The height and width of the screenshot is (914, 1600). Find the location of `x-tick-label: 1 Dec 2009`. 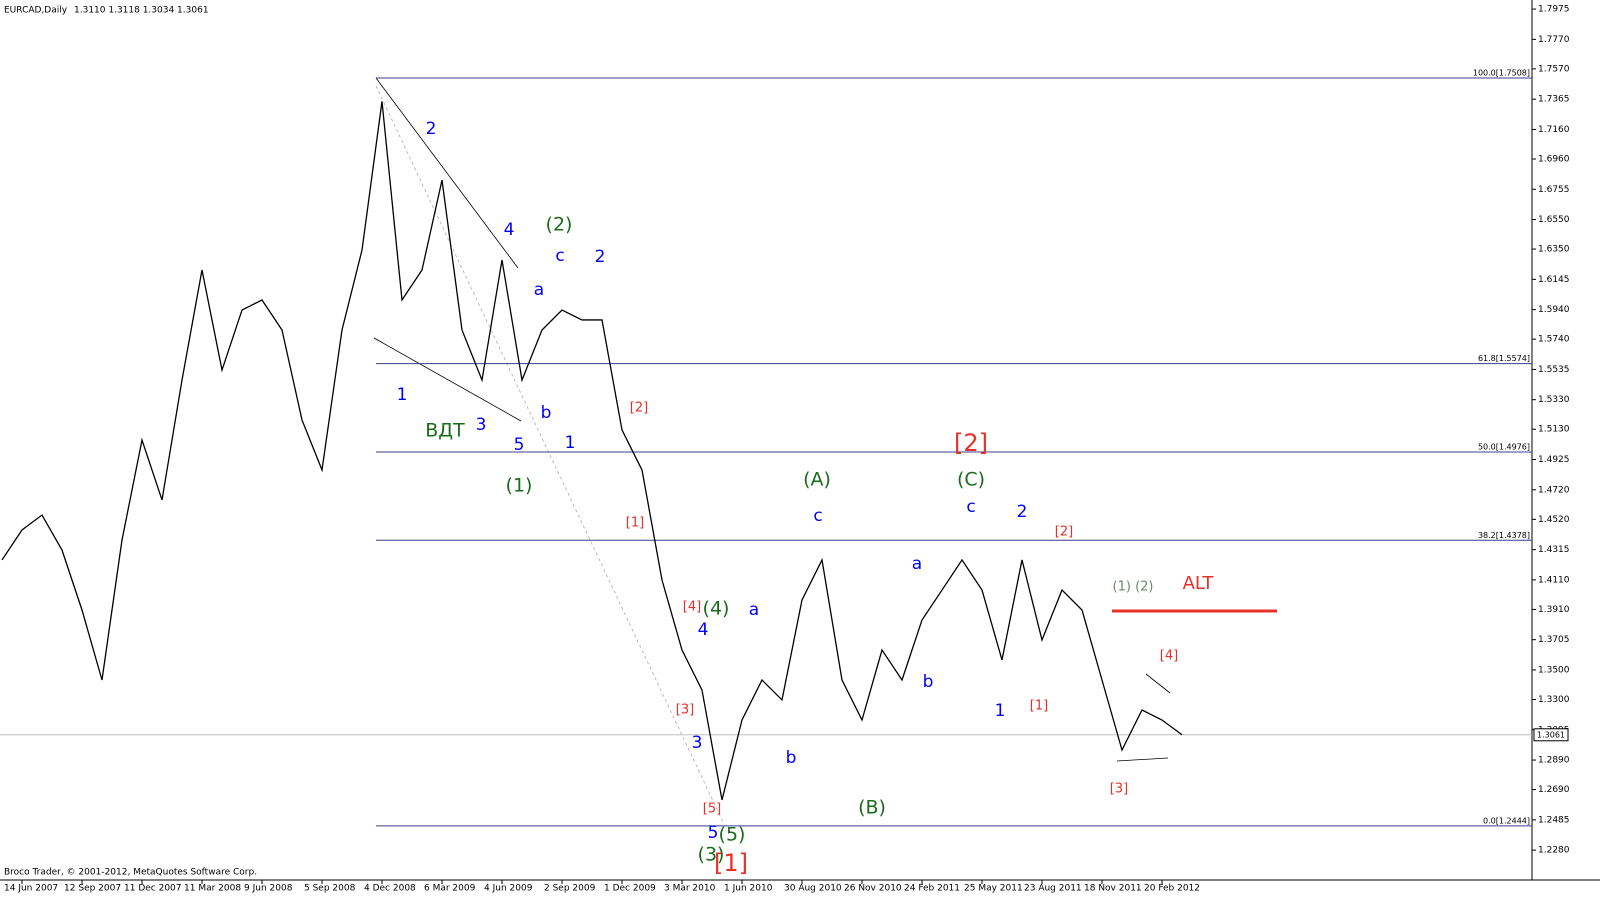

x-tick-label: 1 Dec 2009 is located at coordinates (630, 889).